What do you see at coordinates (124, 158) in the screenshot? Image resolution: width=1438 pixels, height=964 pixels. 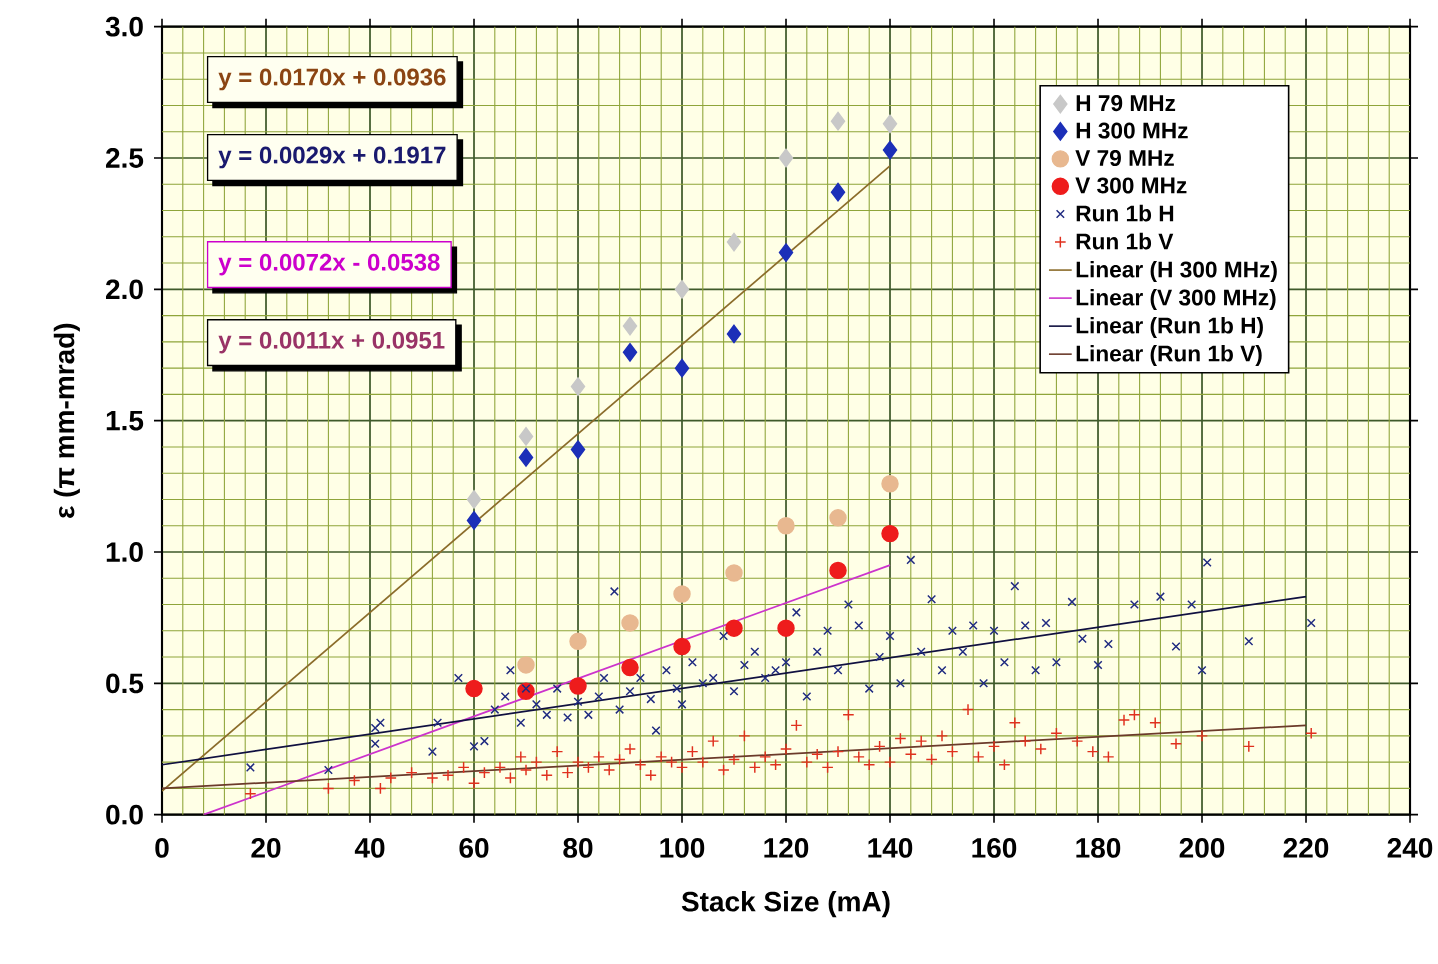 I see `y-tick-label: 2.5` at bounding box center [124, 158].